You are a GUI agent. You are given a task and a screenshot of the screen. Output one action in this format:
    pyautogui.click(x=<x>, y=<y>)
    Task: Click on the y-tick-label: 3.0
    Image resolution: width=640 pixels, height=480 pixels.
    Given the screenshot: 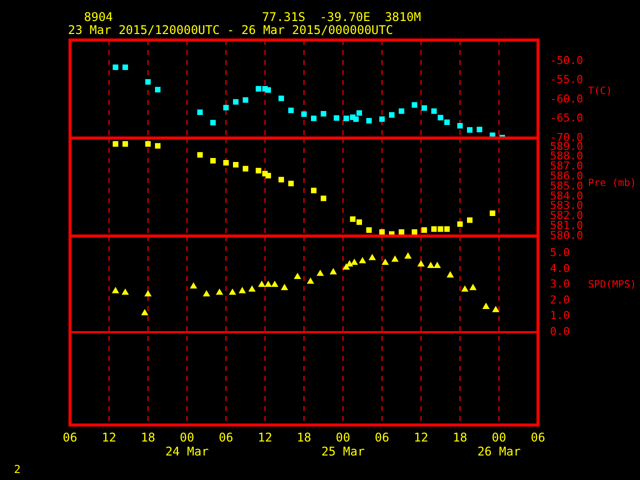 What is the action you would take?
    pyautogui.click(x=560, y=284)
    